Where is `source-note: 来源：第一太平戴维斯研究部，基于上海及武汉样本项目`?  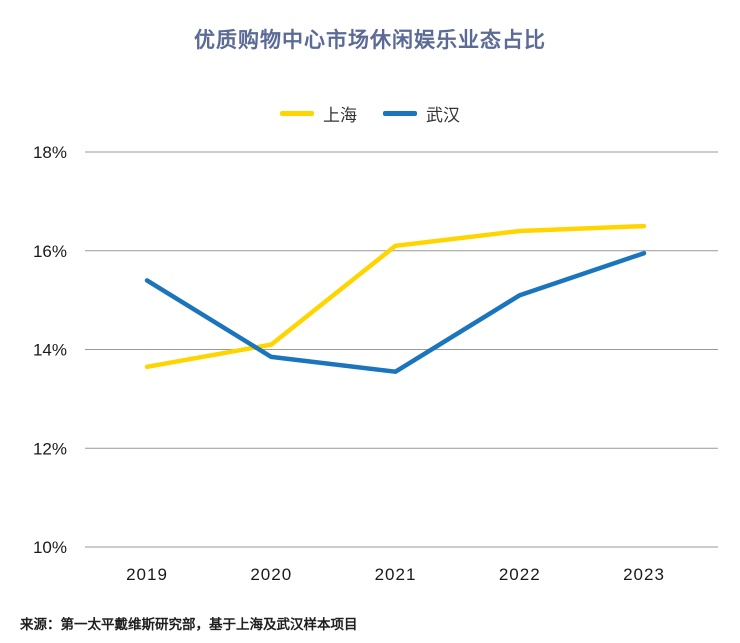
source-note: 来源：第一太平戴维斯研究部，基于上海及武汉样本项目 is located at coordinates (189, 624).